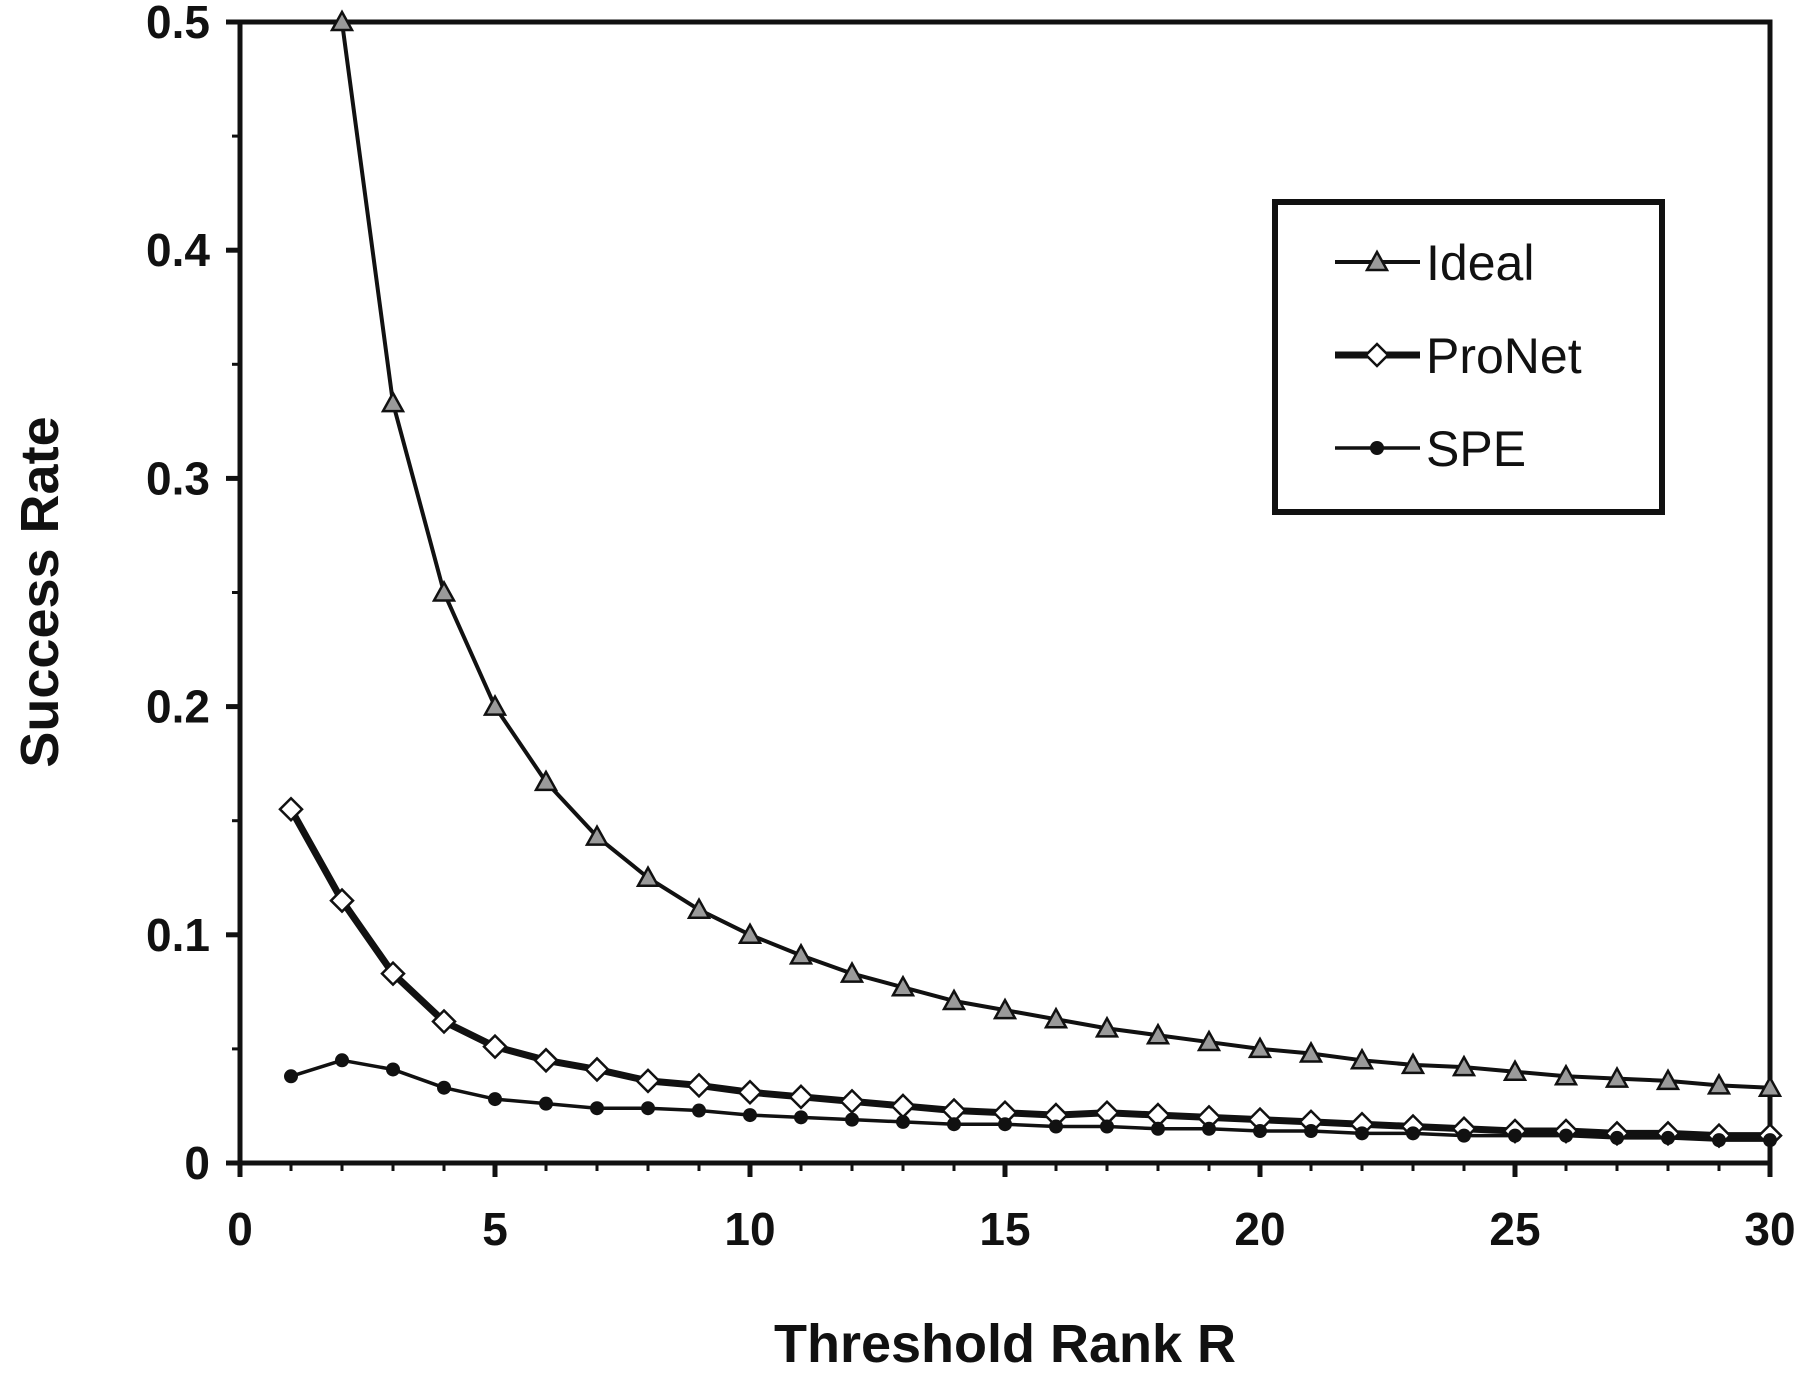 This screenshot has width=1800, height=1383. What do you see at coordinates (1476, 449) in the screenshot?
I see `legend-label-spe: SPE` at bounding box center [1476, 449].